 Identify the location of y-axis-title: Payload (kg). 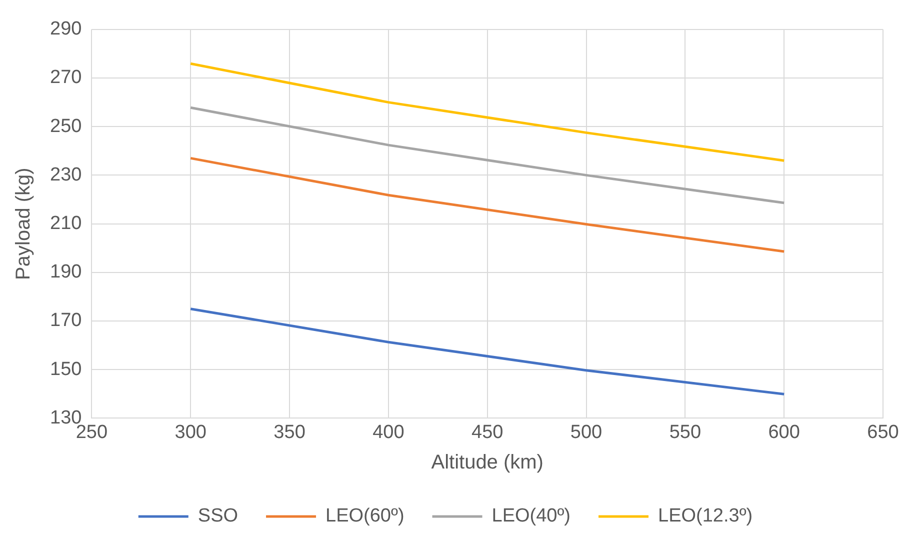
(23, 224).